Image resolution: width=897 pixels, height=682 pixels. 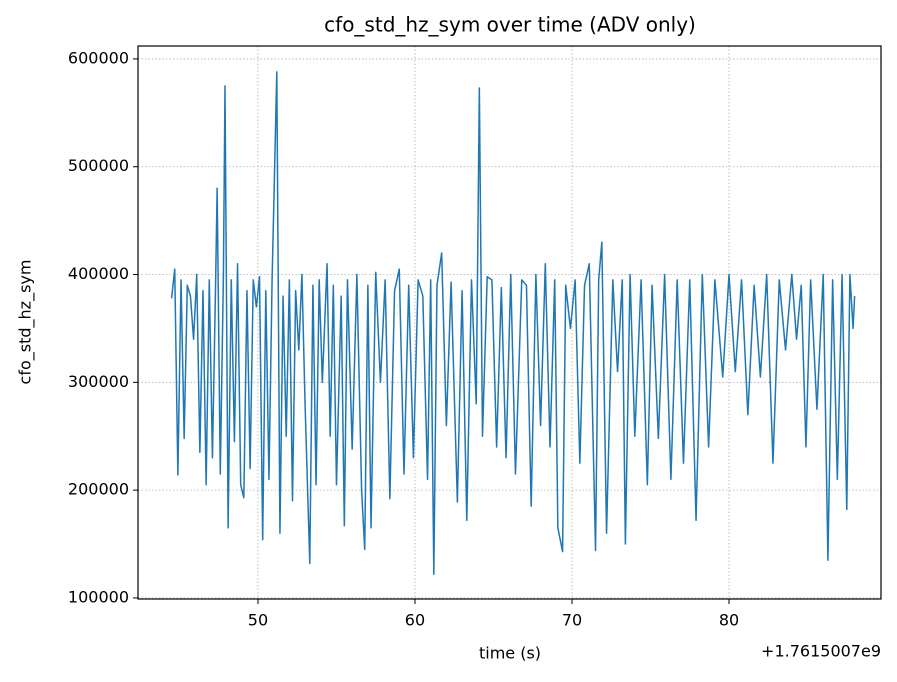 What do you see at coordinates (98, 381) in the screenshot?
I see `y-tick-label: 300000` at bounding box center [98, 381].